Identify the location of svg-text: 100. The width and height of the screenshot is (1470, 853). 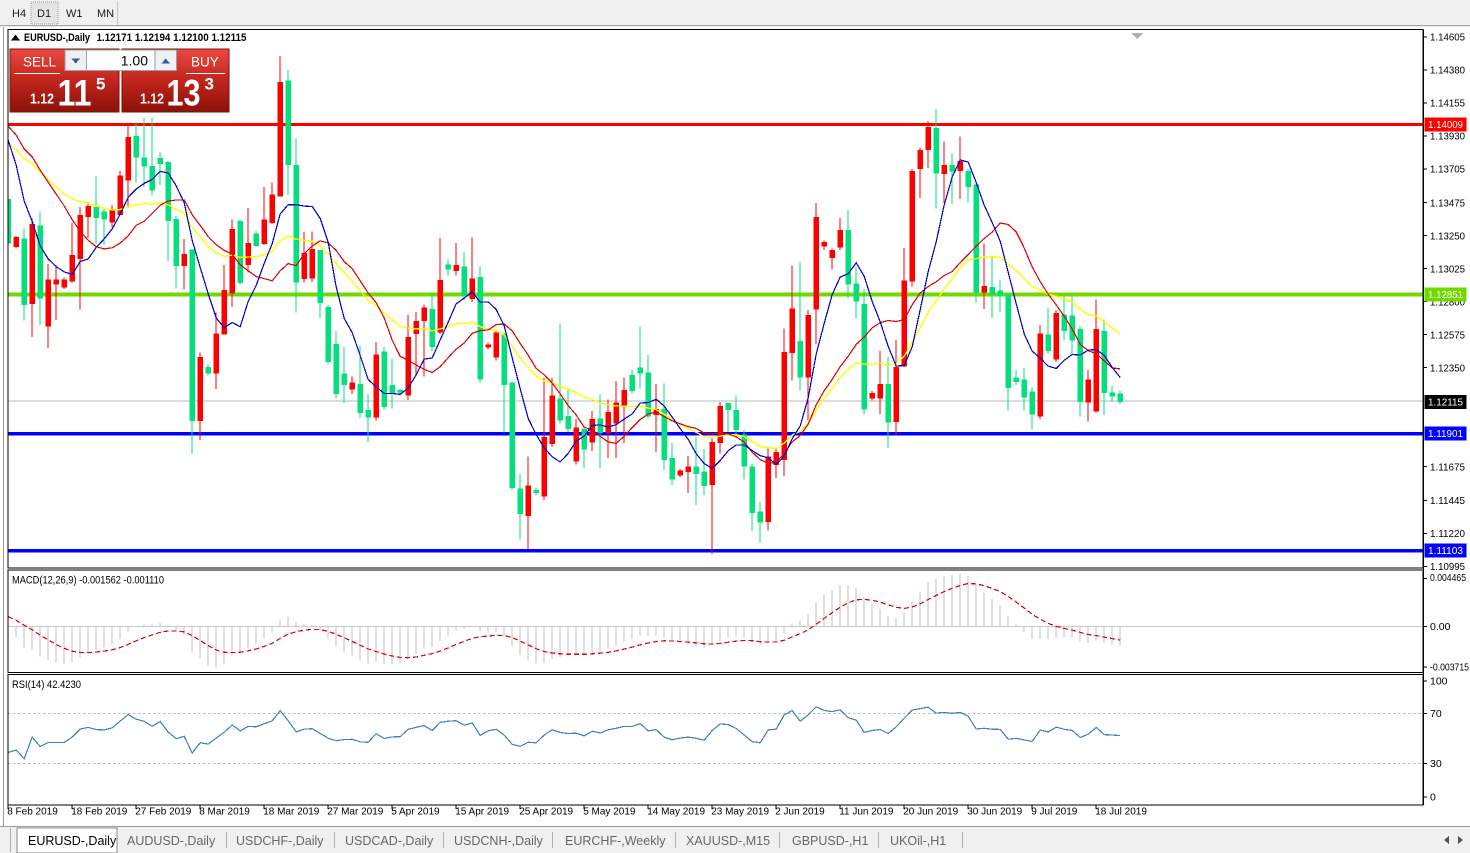
(1439, 682).